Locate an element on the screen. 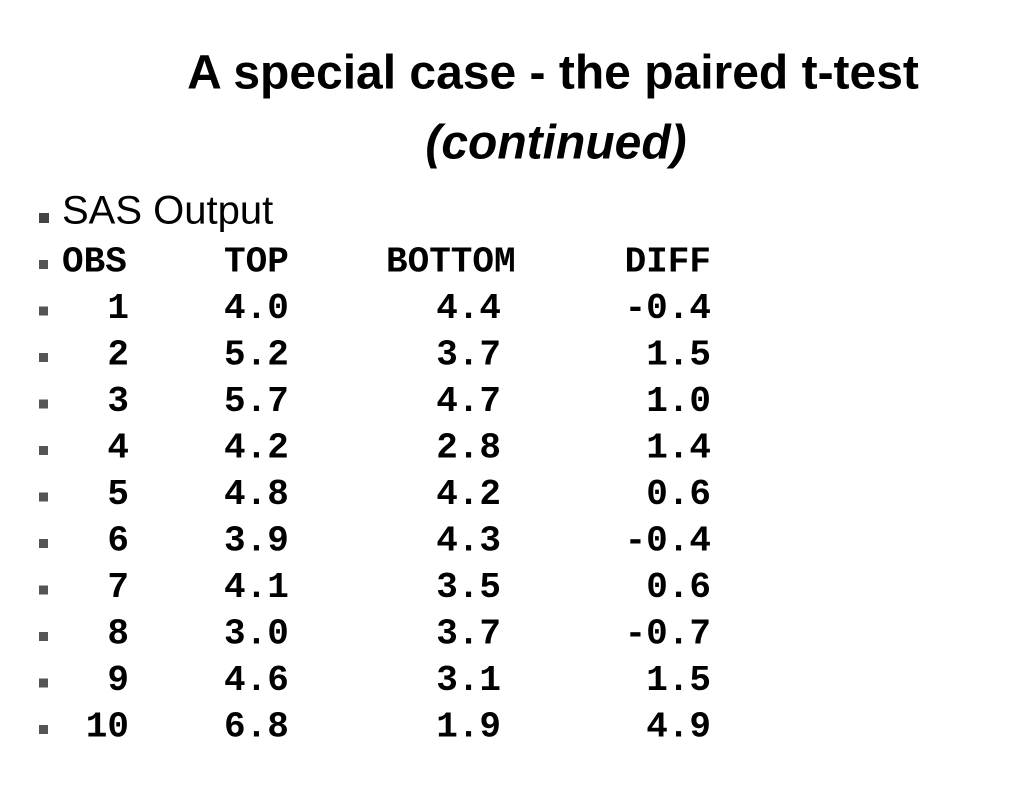 This screenshot has width=1024, height=791. header-cell: DIFF is located at coordinates (668, 262).